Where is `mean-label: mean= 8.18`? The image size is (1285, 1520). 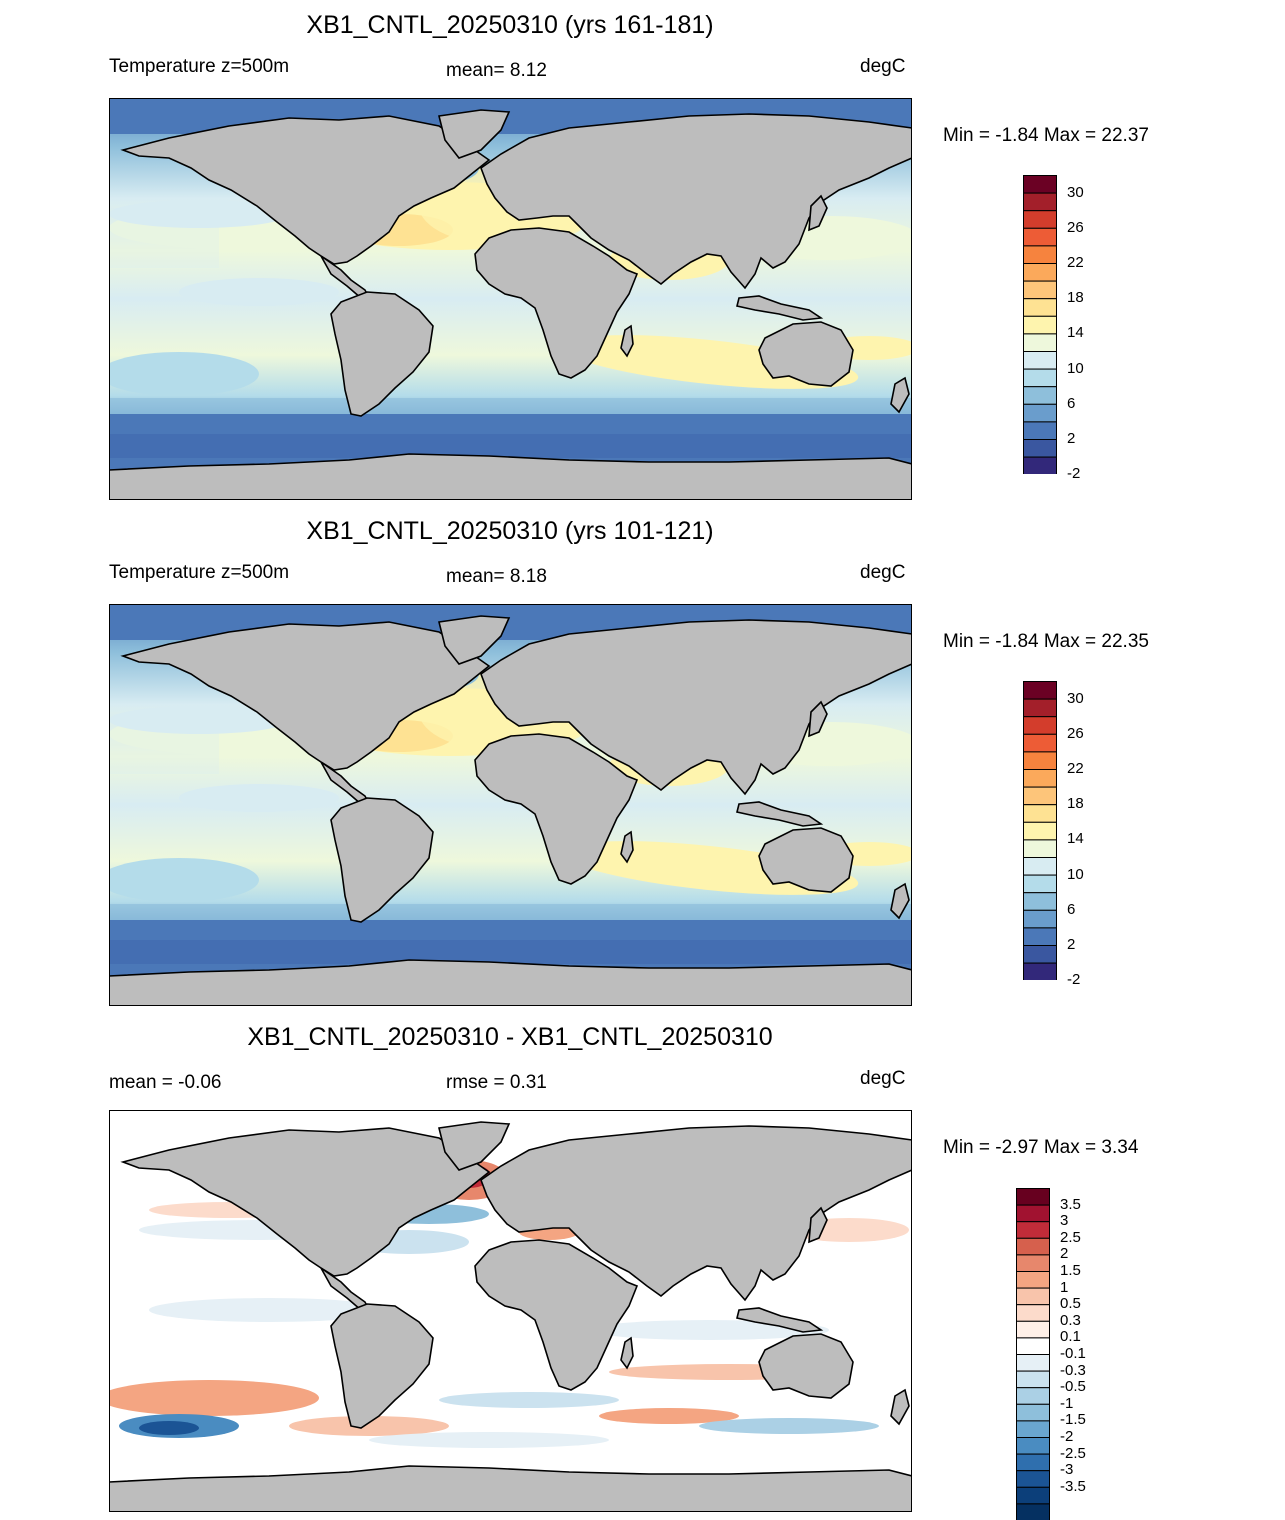 mean-label: mean= 8.18 is located at coordinates (496, 576).